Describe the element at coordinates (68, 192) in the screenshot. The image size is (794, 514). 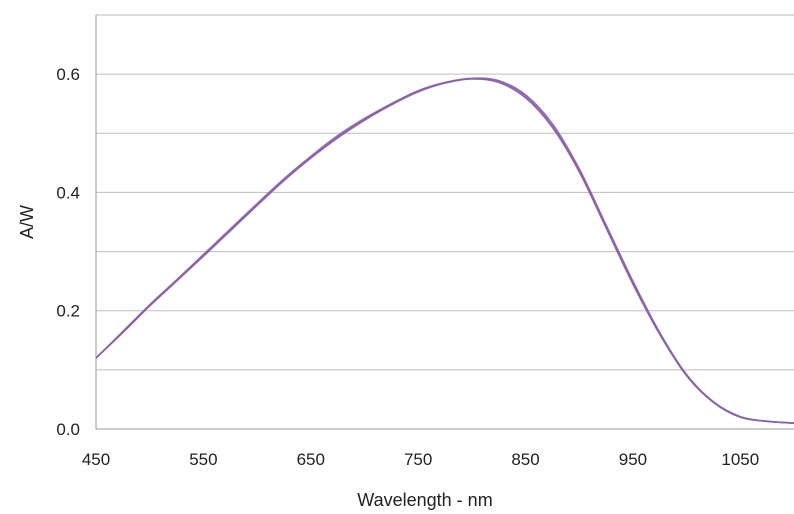
I see `y-tick-label: 0.4` at that location.